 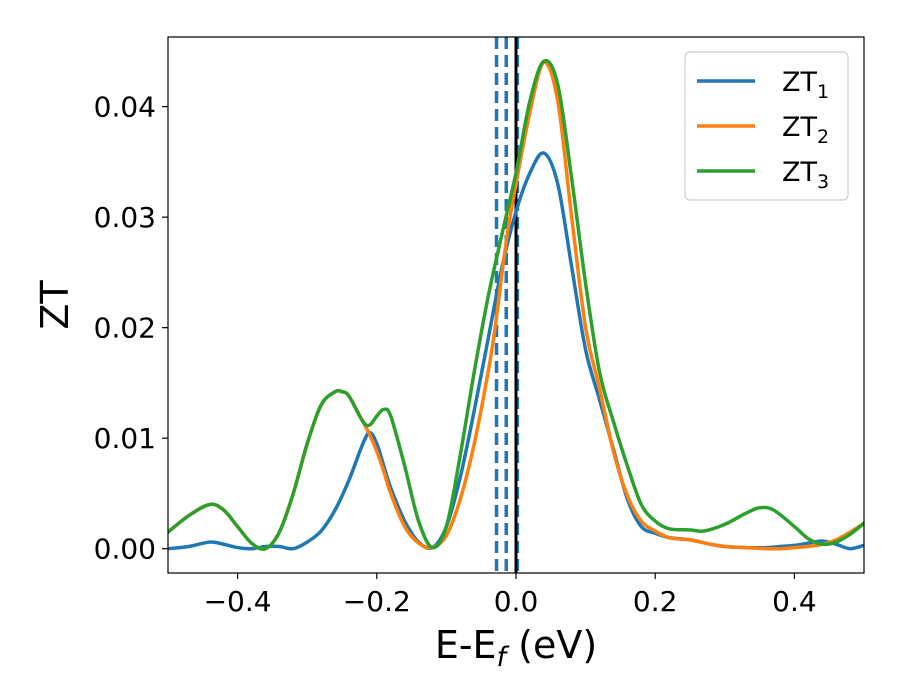 What do you see at coordinates (805, 85) in the screenshot?
I see `legend-label: ZT1` at bounding box center [805, 85].